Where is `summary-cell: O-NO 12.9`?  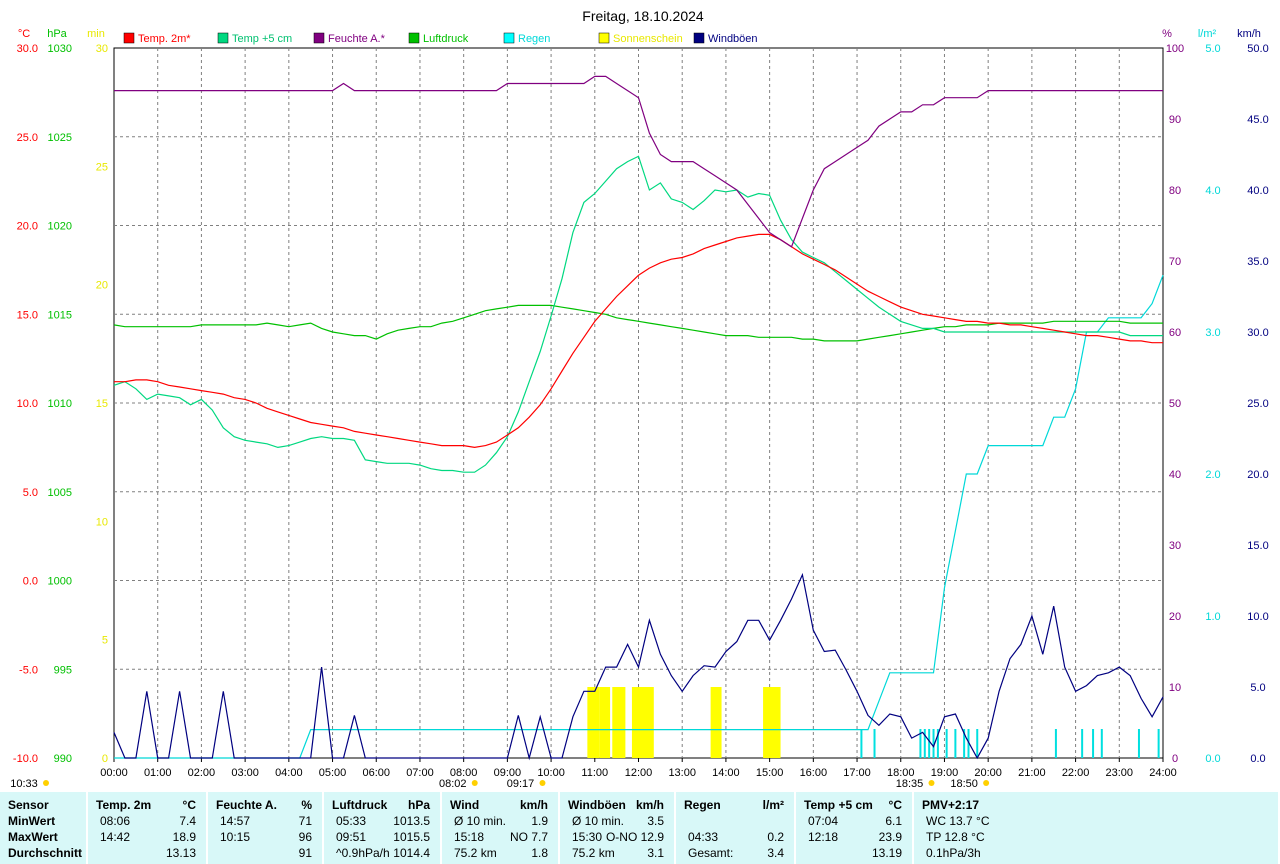 summary-cell: O-NO 12.9 is located at coordinates (634, 837).